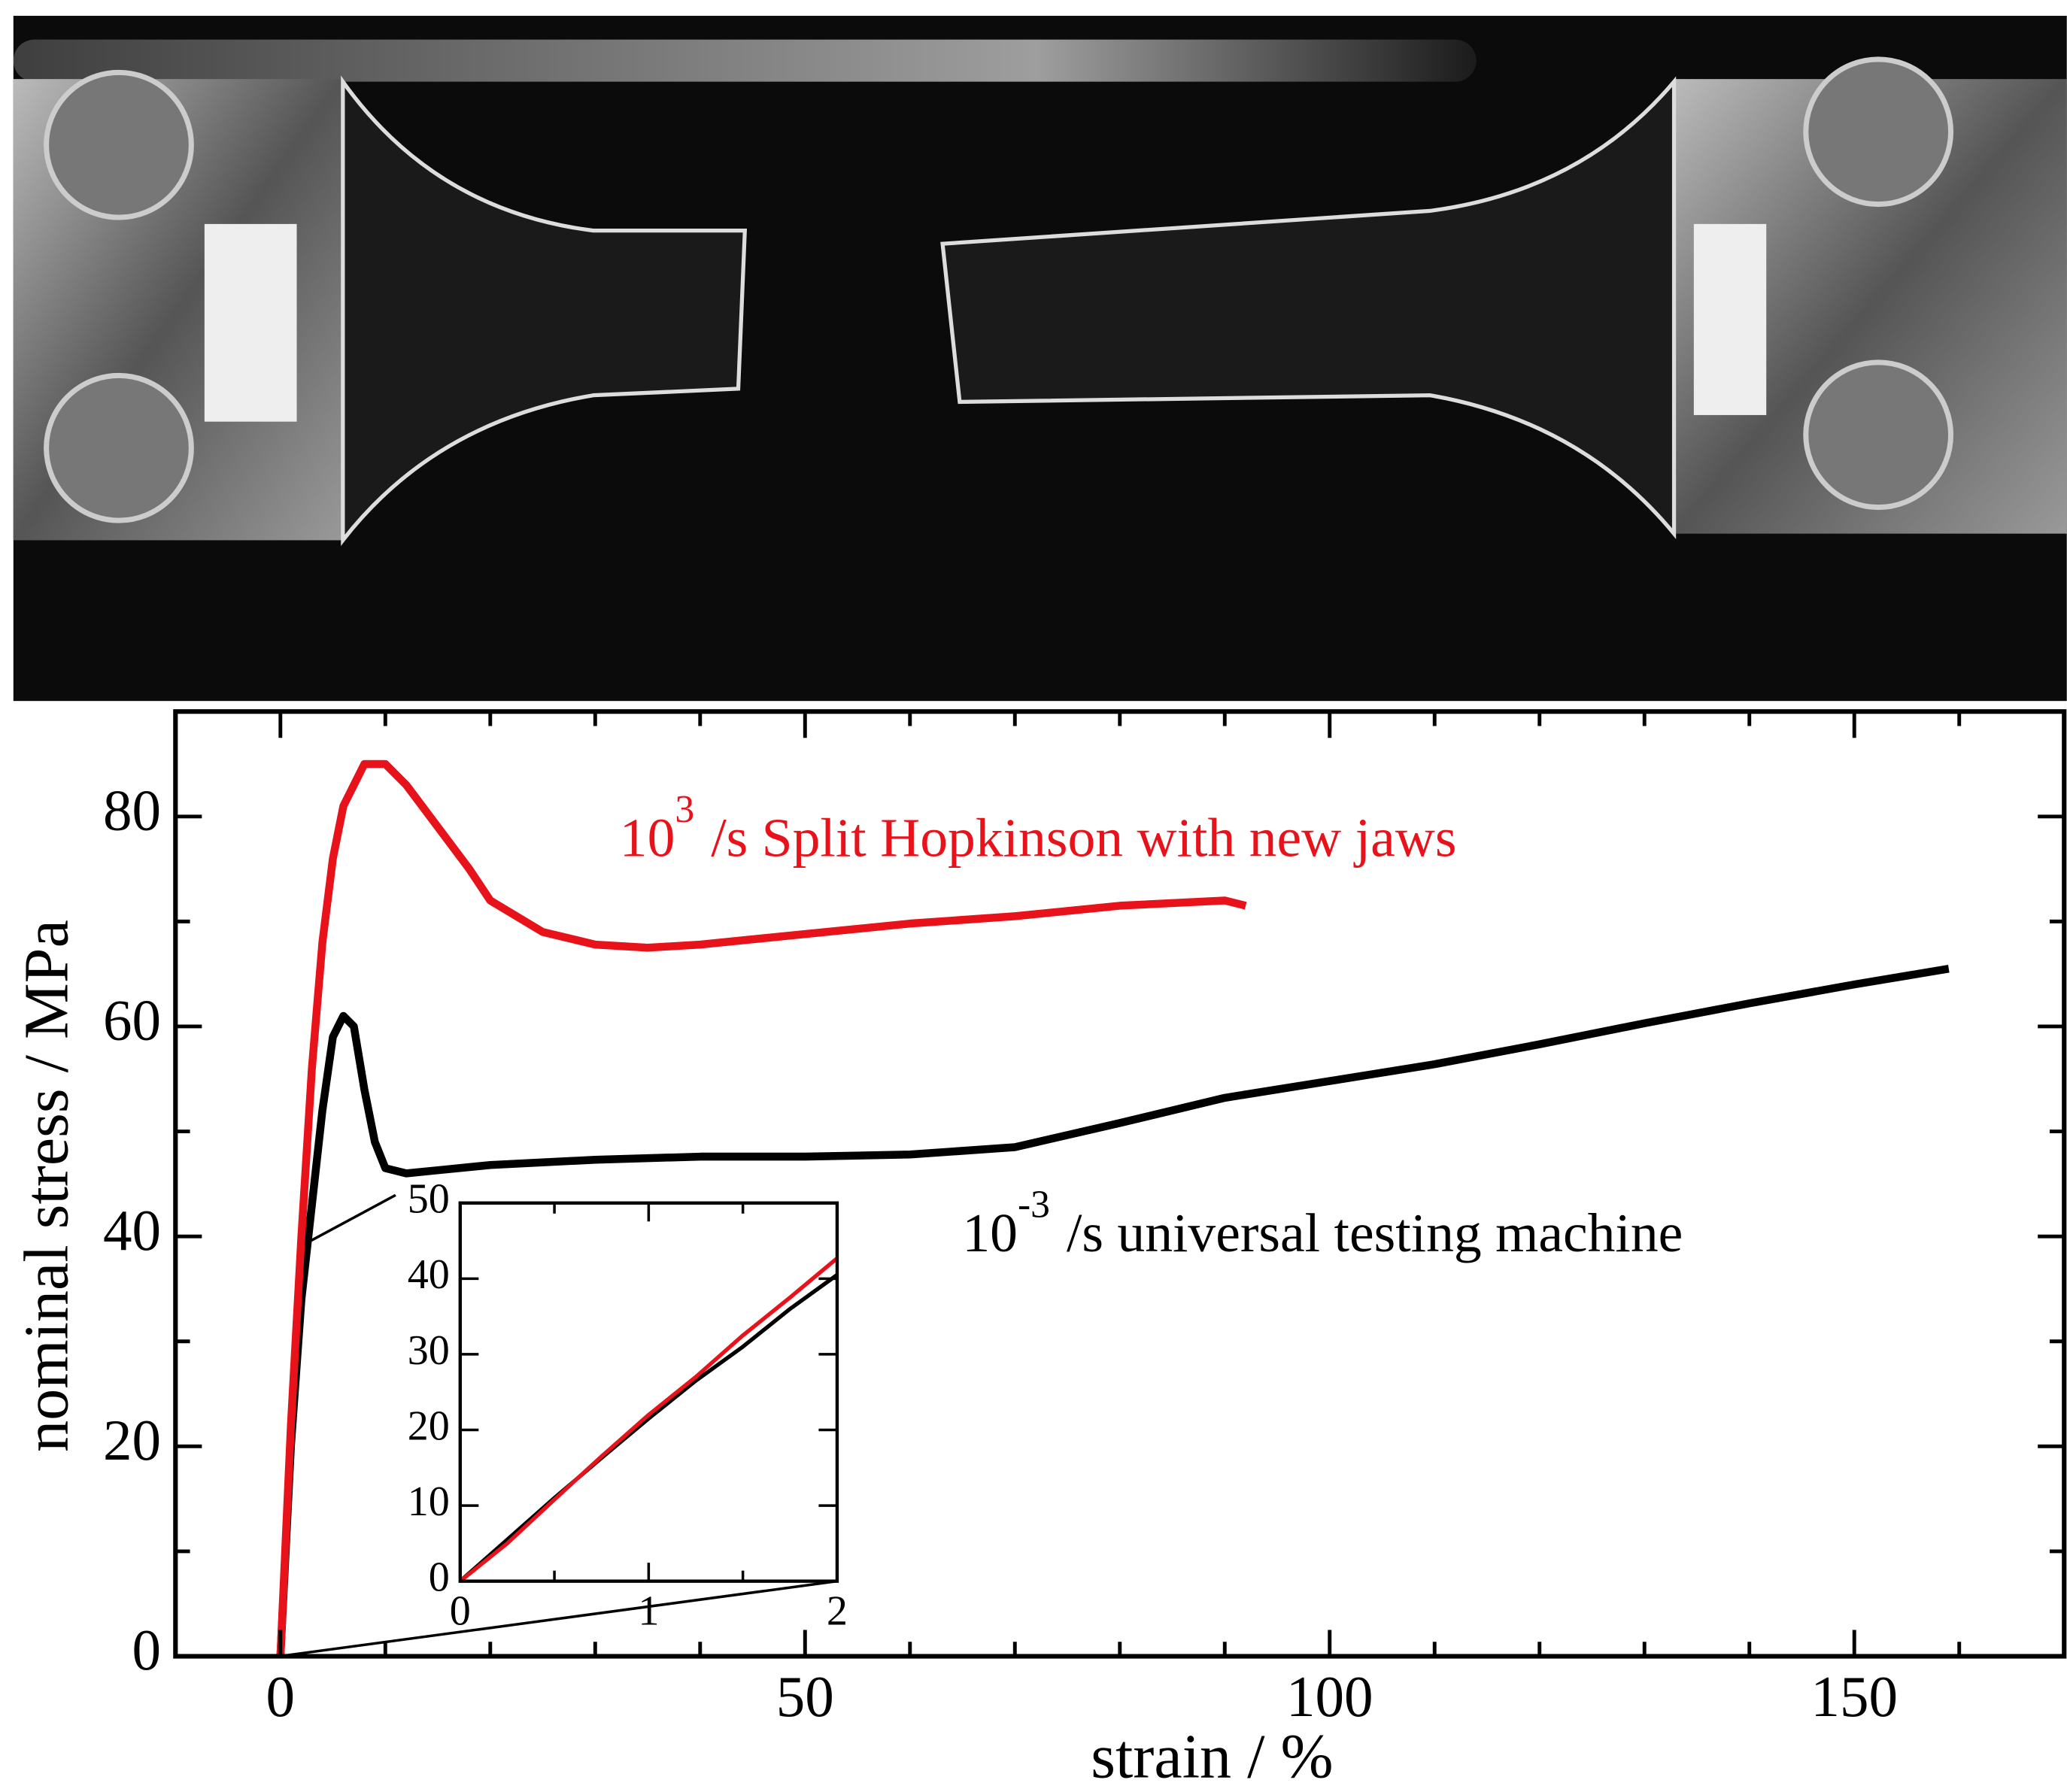  I want to click on annotation-text: /s universal testing machine, so click(1375, 1233).